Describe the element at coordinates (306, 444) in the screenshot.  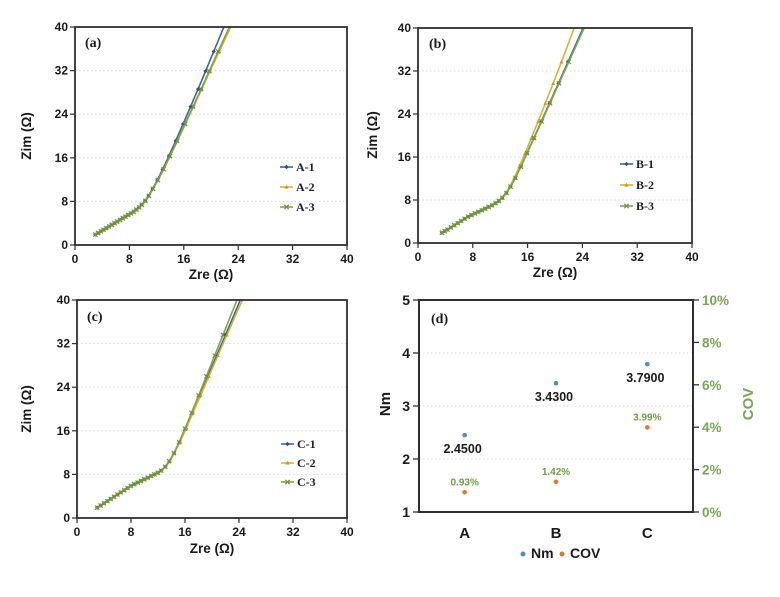
I see `legend-label: C-1` at that location.